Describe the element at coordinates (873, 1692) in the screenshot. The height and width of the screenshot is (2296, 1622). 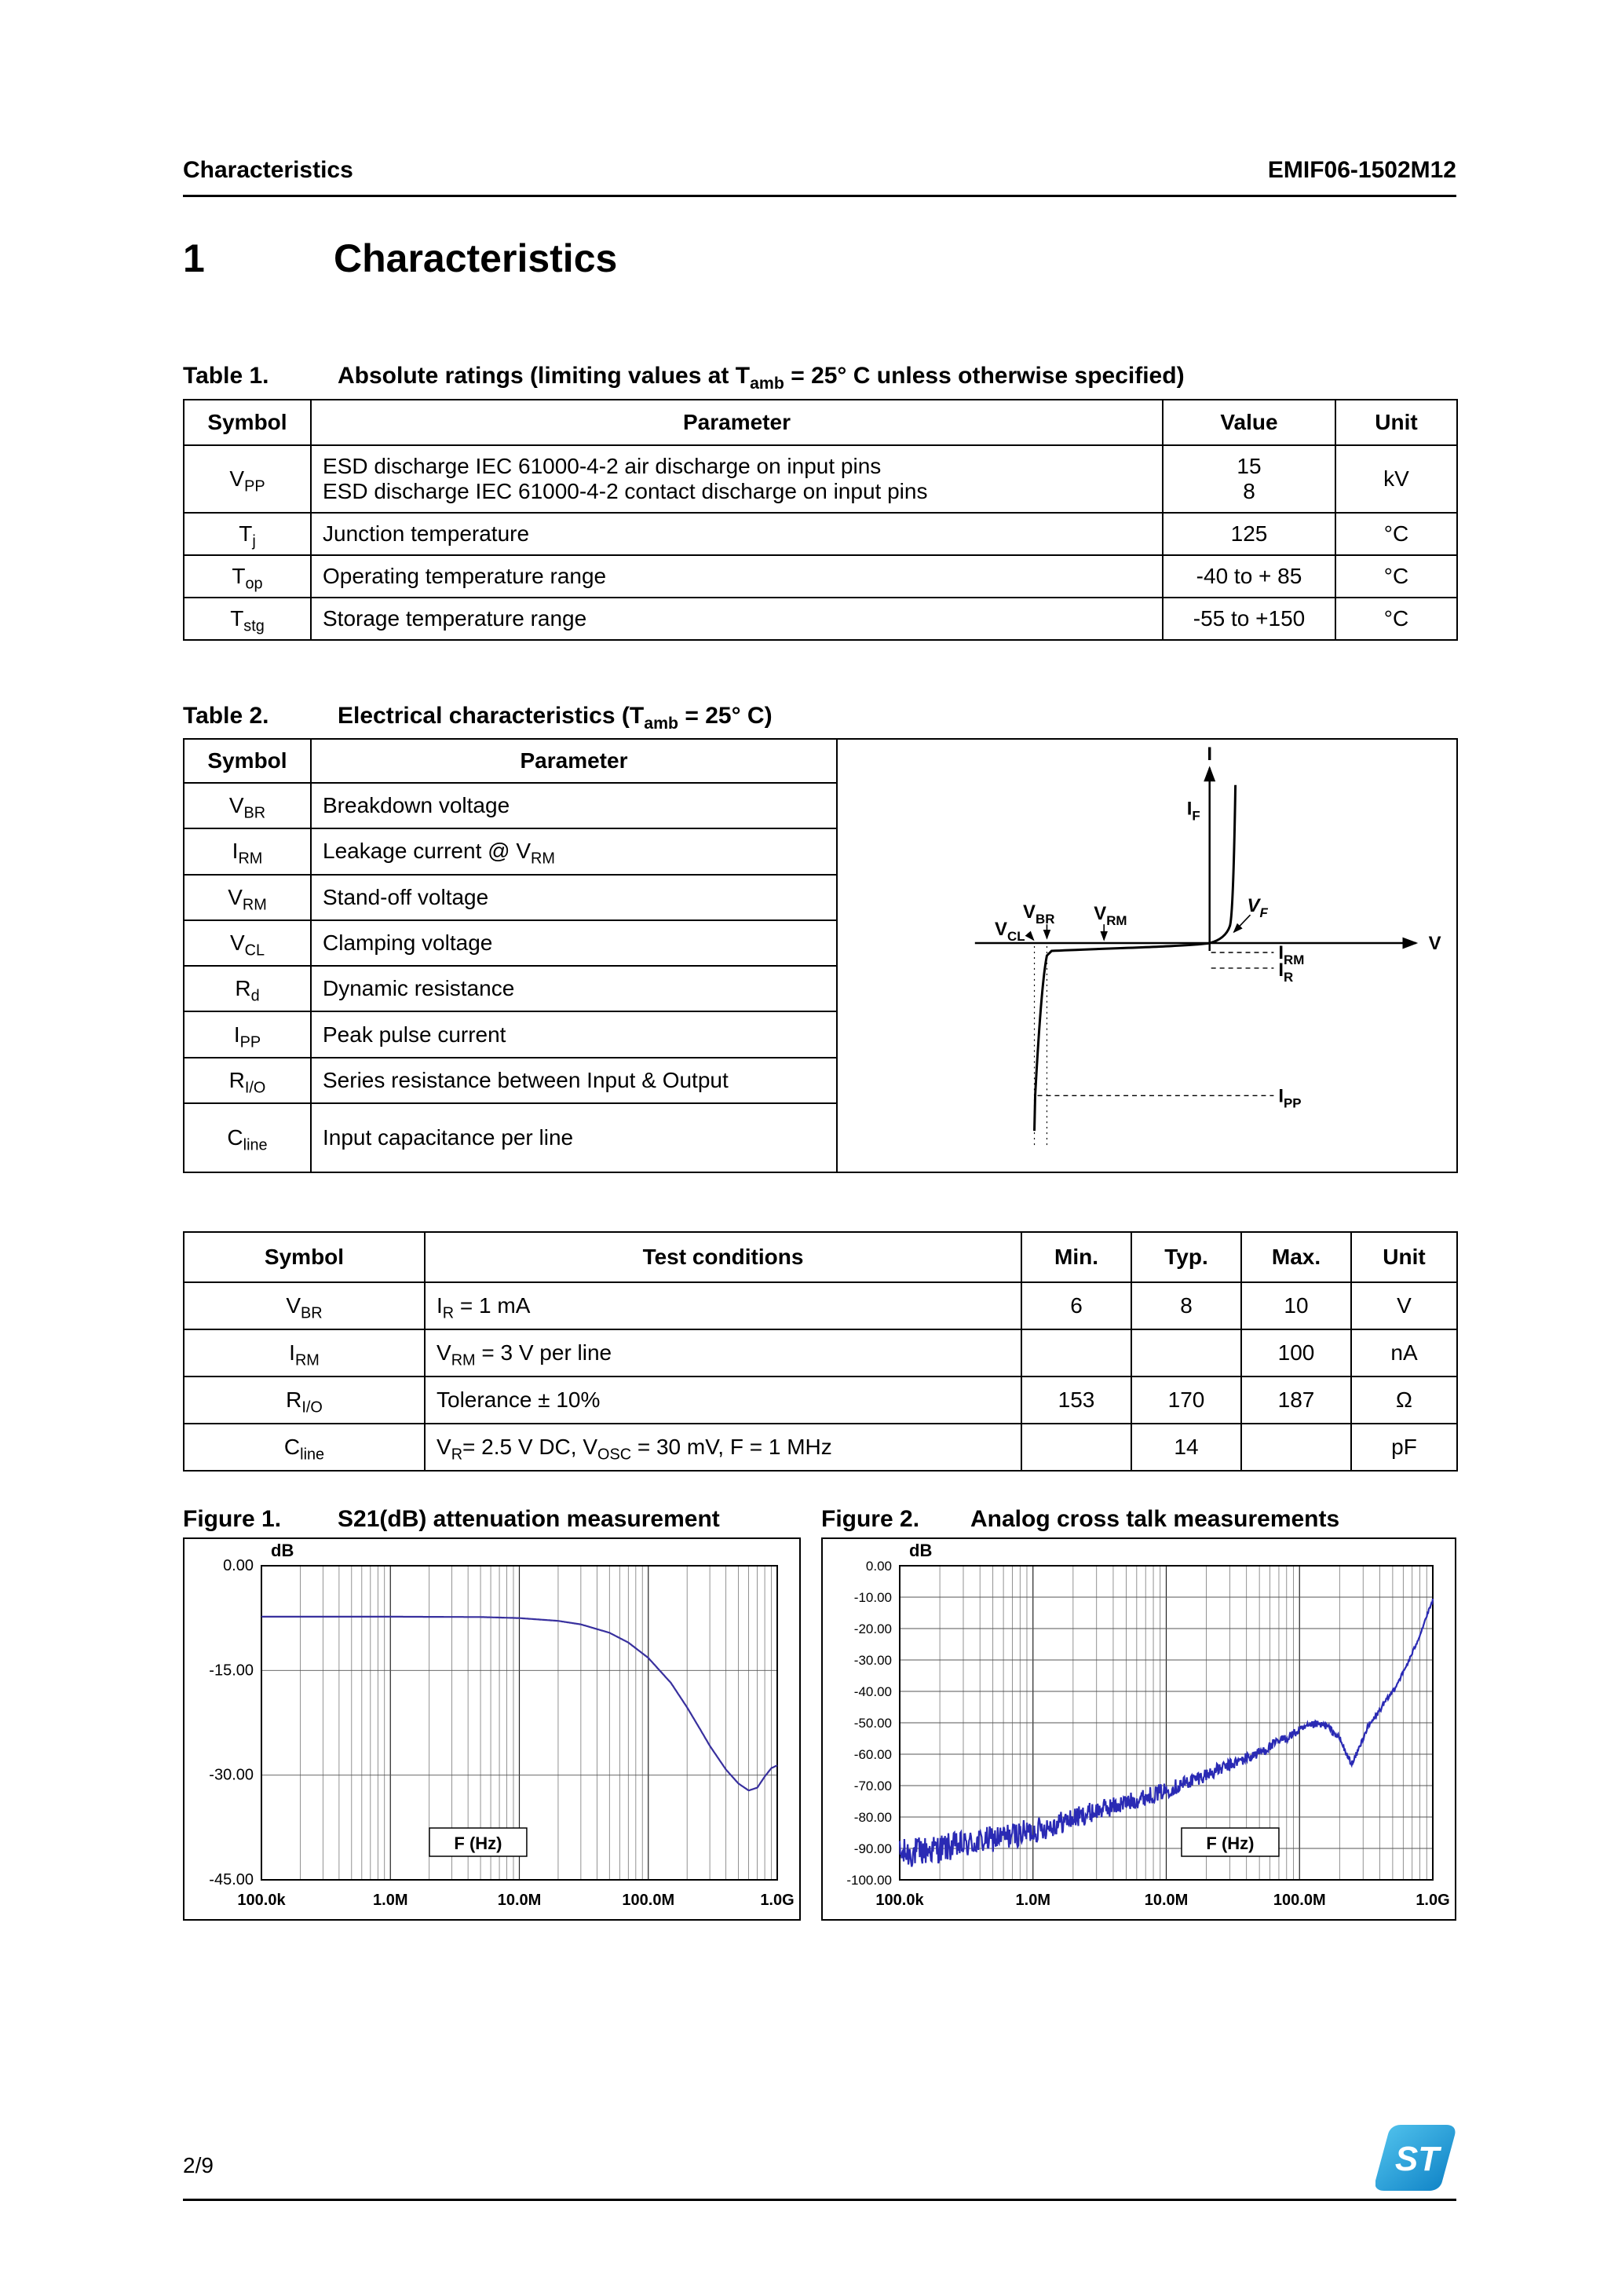
I see `svg-text: -40.00` at that location.